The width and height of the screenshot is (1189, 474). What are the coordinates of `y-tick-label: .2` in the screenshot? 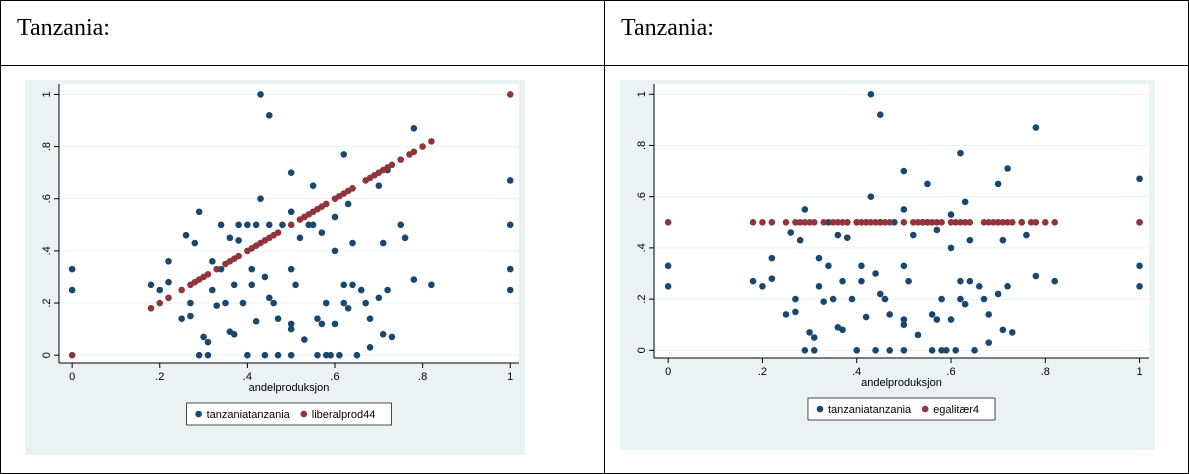 It's located at (47, 302).